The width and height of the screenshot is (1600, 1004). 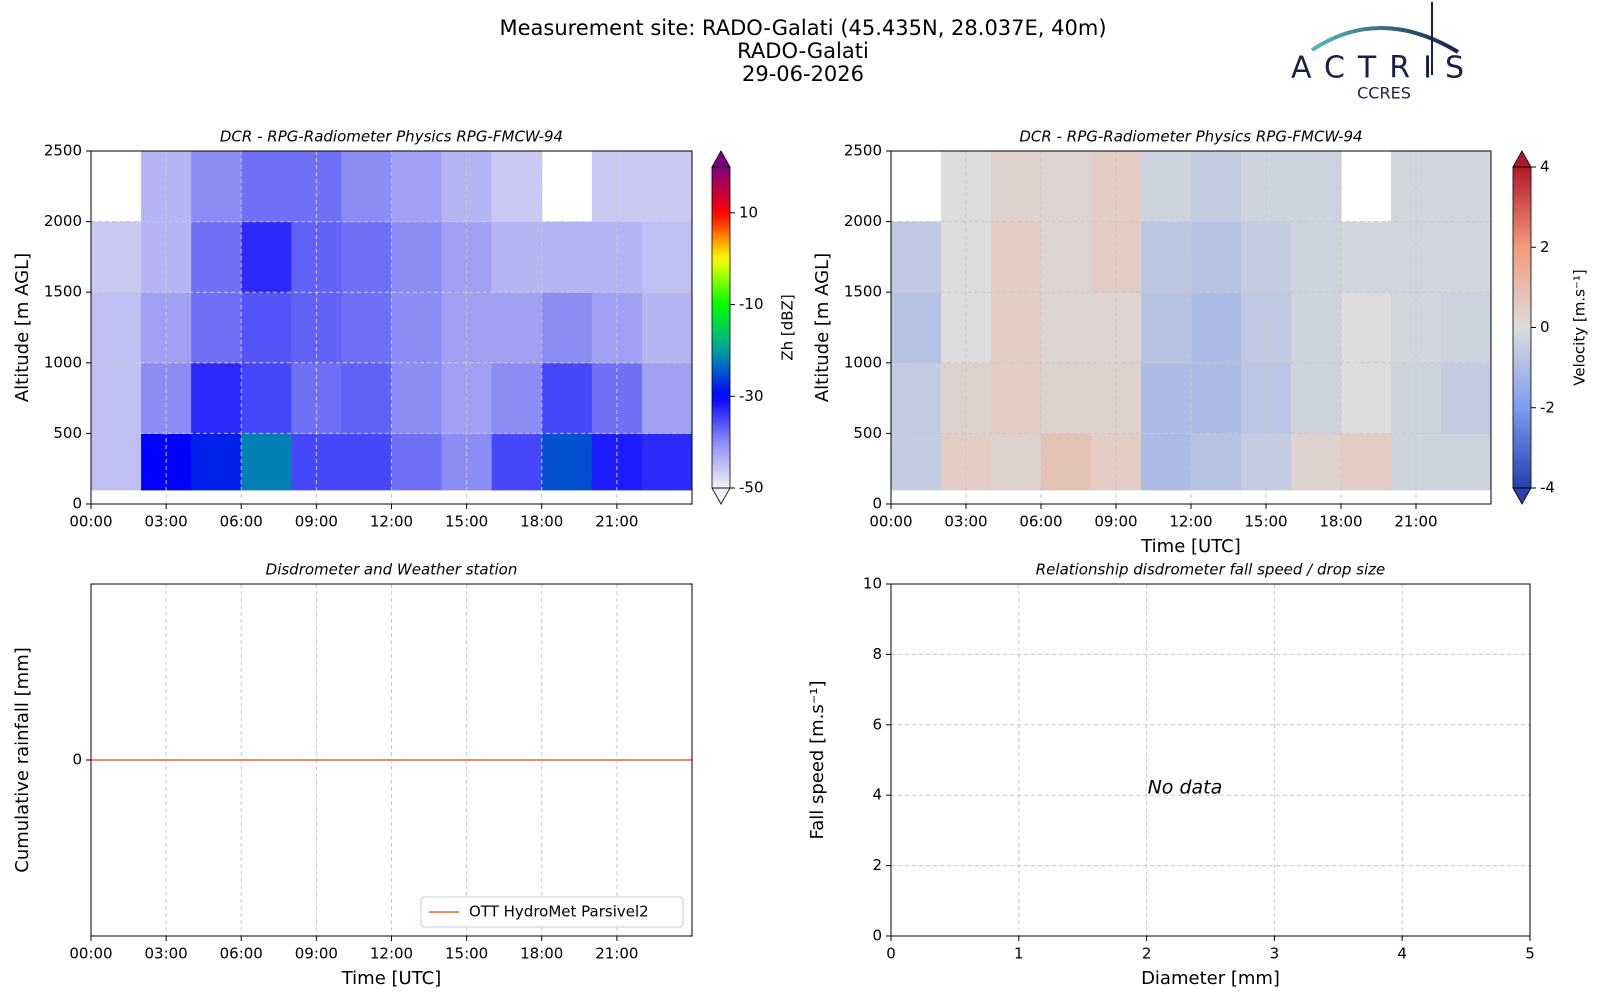 What do you see at coordinates (872, 584) in the screenshot?
I see `y-tick-label: 10` at bounding box center [872, 584].